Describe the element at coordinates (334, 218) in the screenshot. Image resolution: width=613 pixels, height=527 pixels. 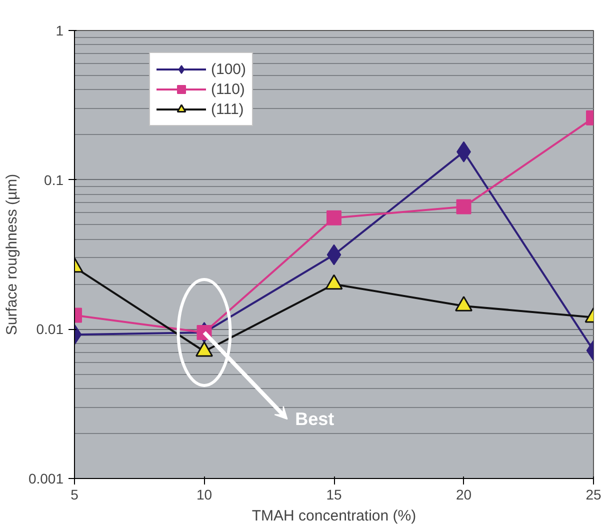
I see `point` at that location.